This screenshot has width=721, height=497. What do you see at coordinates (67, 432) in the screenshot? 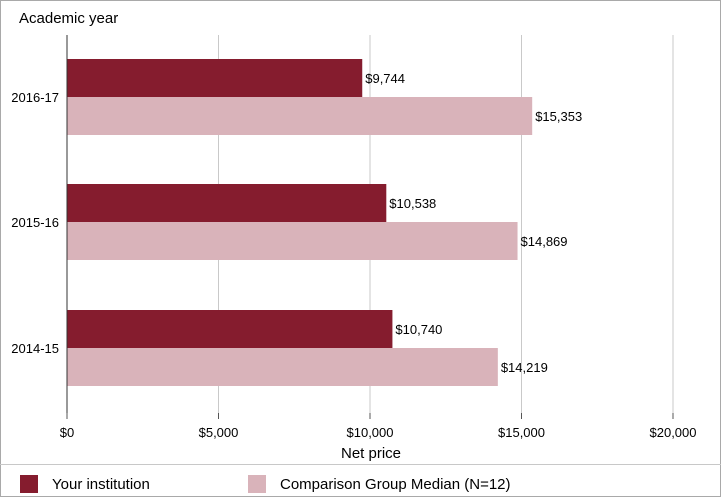
I see `x-tick-label-0: $0` at bounding box center [67, 432].